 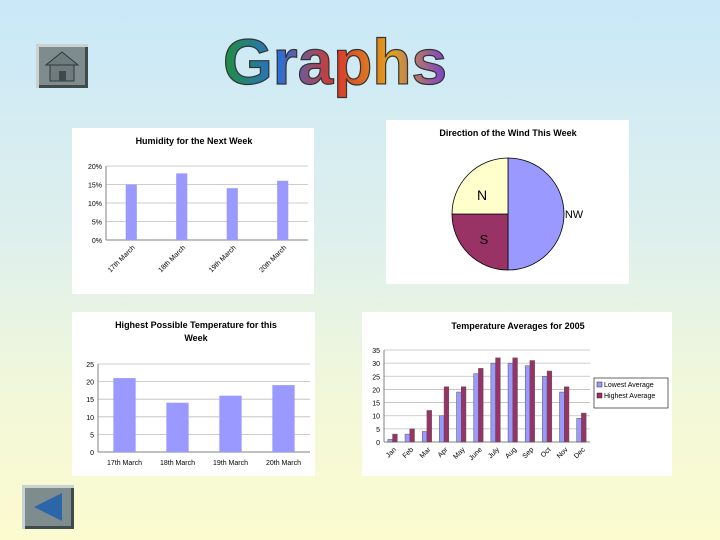 I want to click on y-tick-label: 15%, so click(x=95, y=186).